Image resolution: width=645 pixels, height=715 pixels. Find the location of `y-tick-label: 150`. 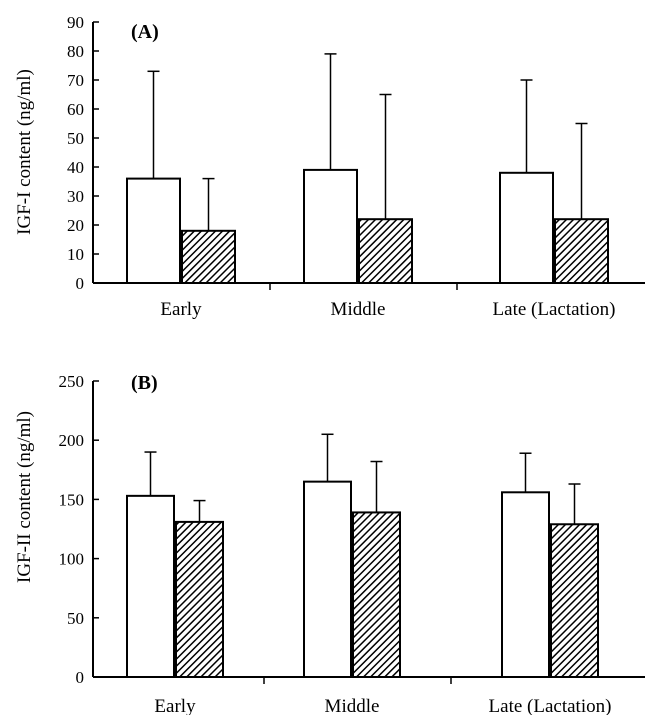

y-tick-label: 150 is located at coordinates (72, 499).